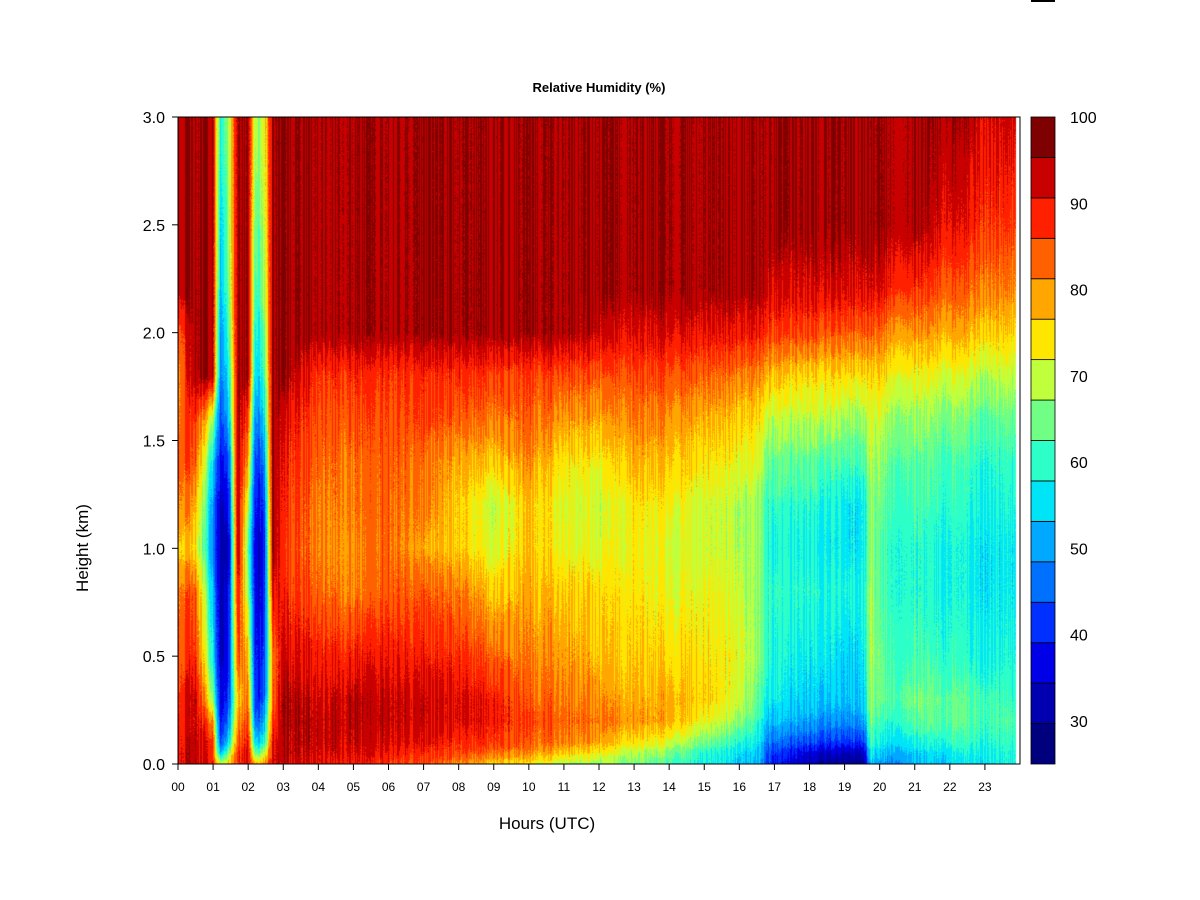  Describe the element at coordinates (775, 787) in the screenshot. I see `x-tick-label: 17` at that location.